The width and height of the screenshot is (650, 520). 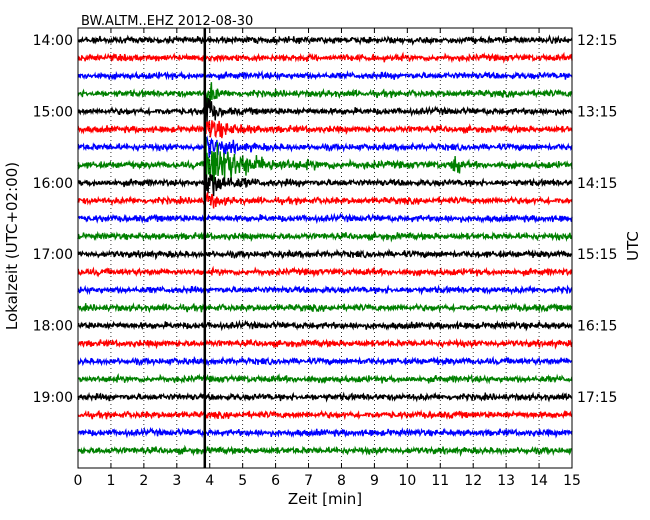 What do you see at coordinates (597, 255) in the screenshot?
I see `right-tick-label: 15:15` at bounding box center [597, 255].